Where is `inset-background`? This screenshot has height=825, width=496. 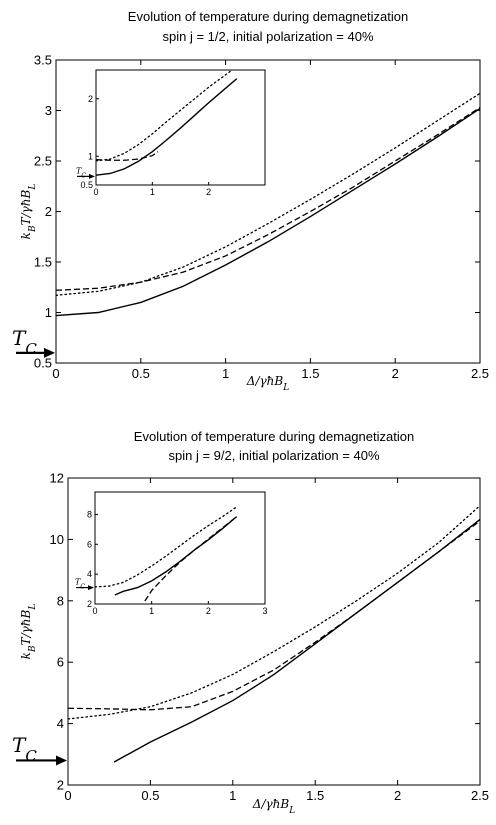 inset-background is located at coordinates (180, 548).